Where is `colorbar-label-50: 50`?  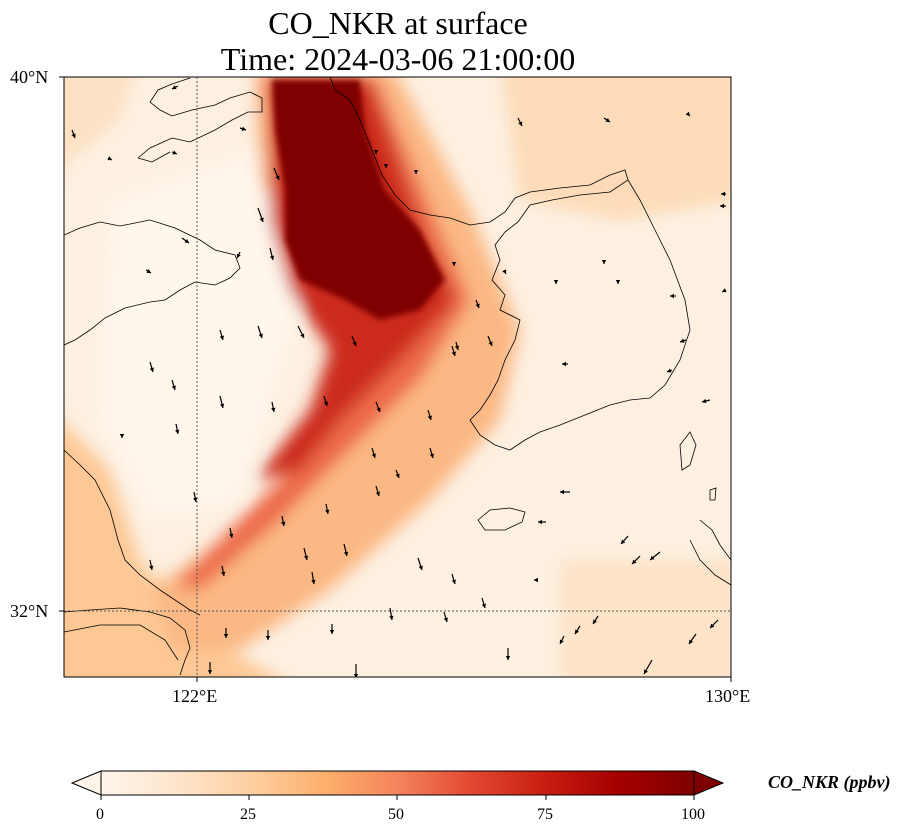 colorbar-label-50: 50 is located at coordinates (396, 814).